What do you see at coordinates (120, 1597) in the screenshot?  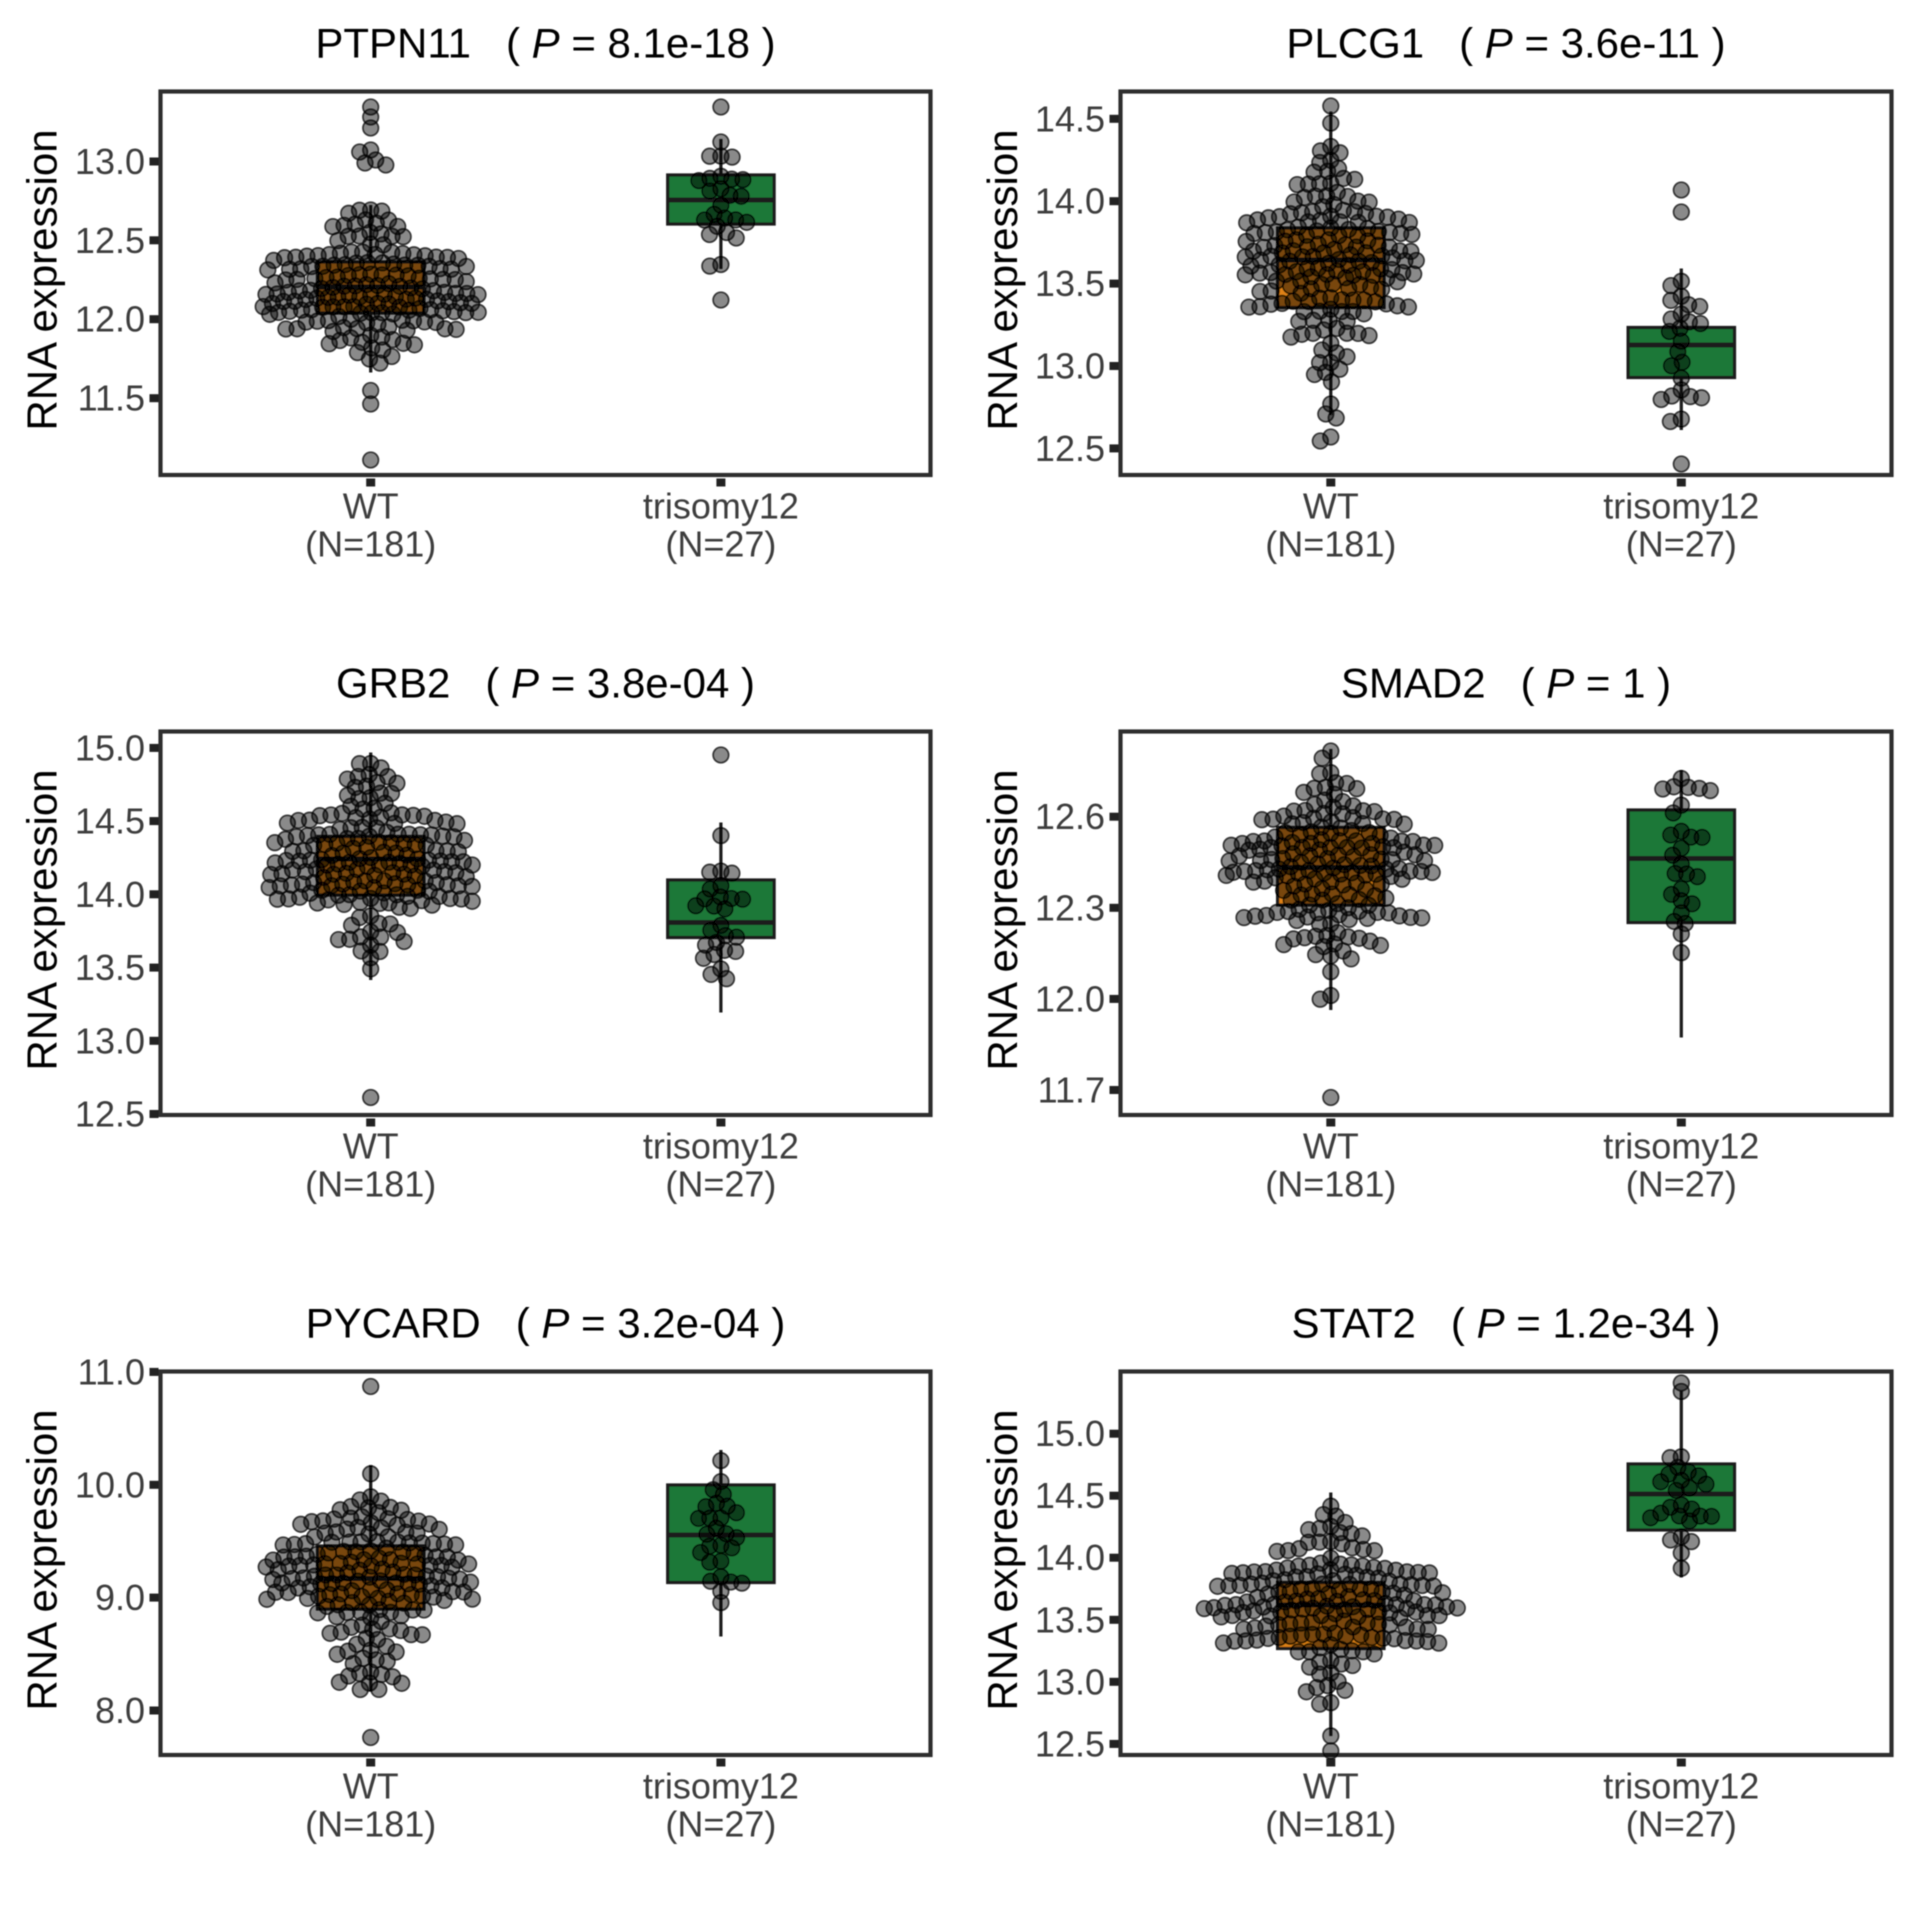 I see `svg-text: 9.0` at bounding box center [120, 1597].